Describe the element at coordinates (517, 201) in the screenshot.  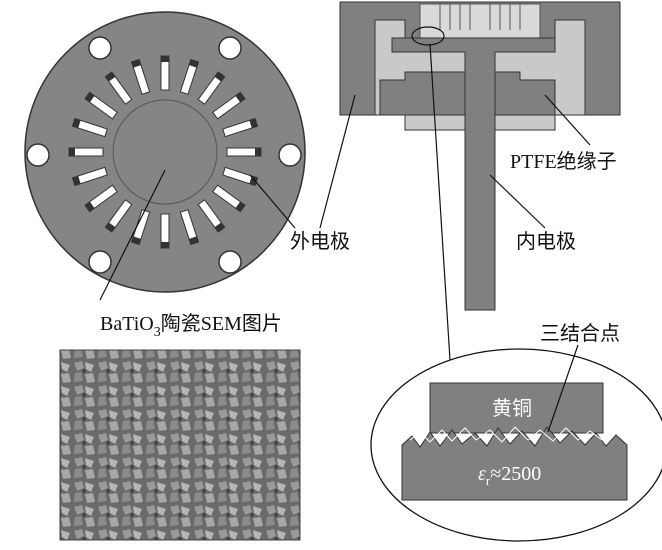
I see `leader-inner` at that location.